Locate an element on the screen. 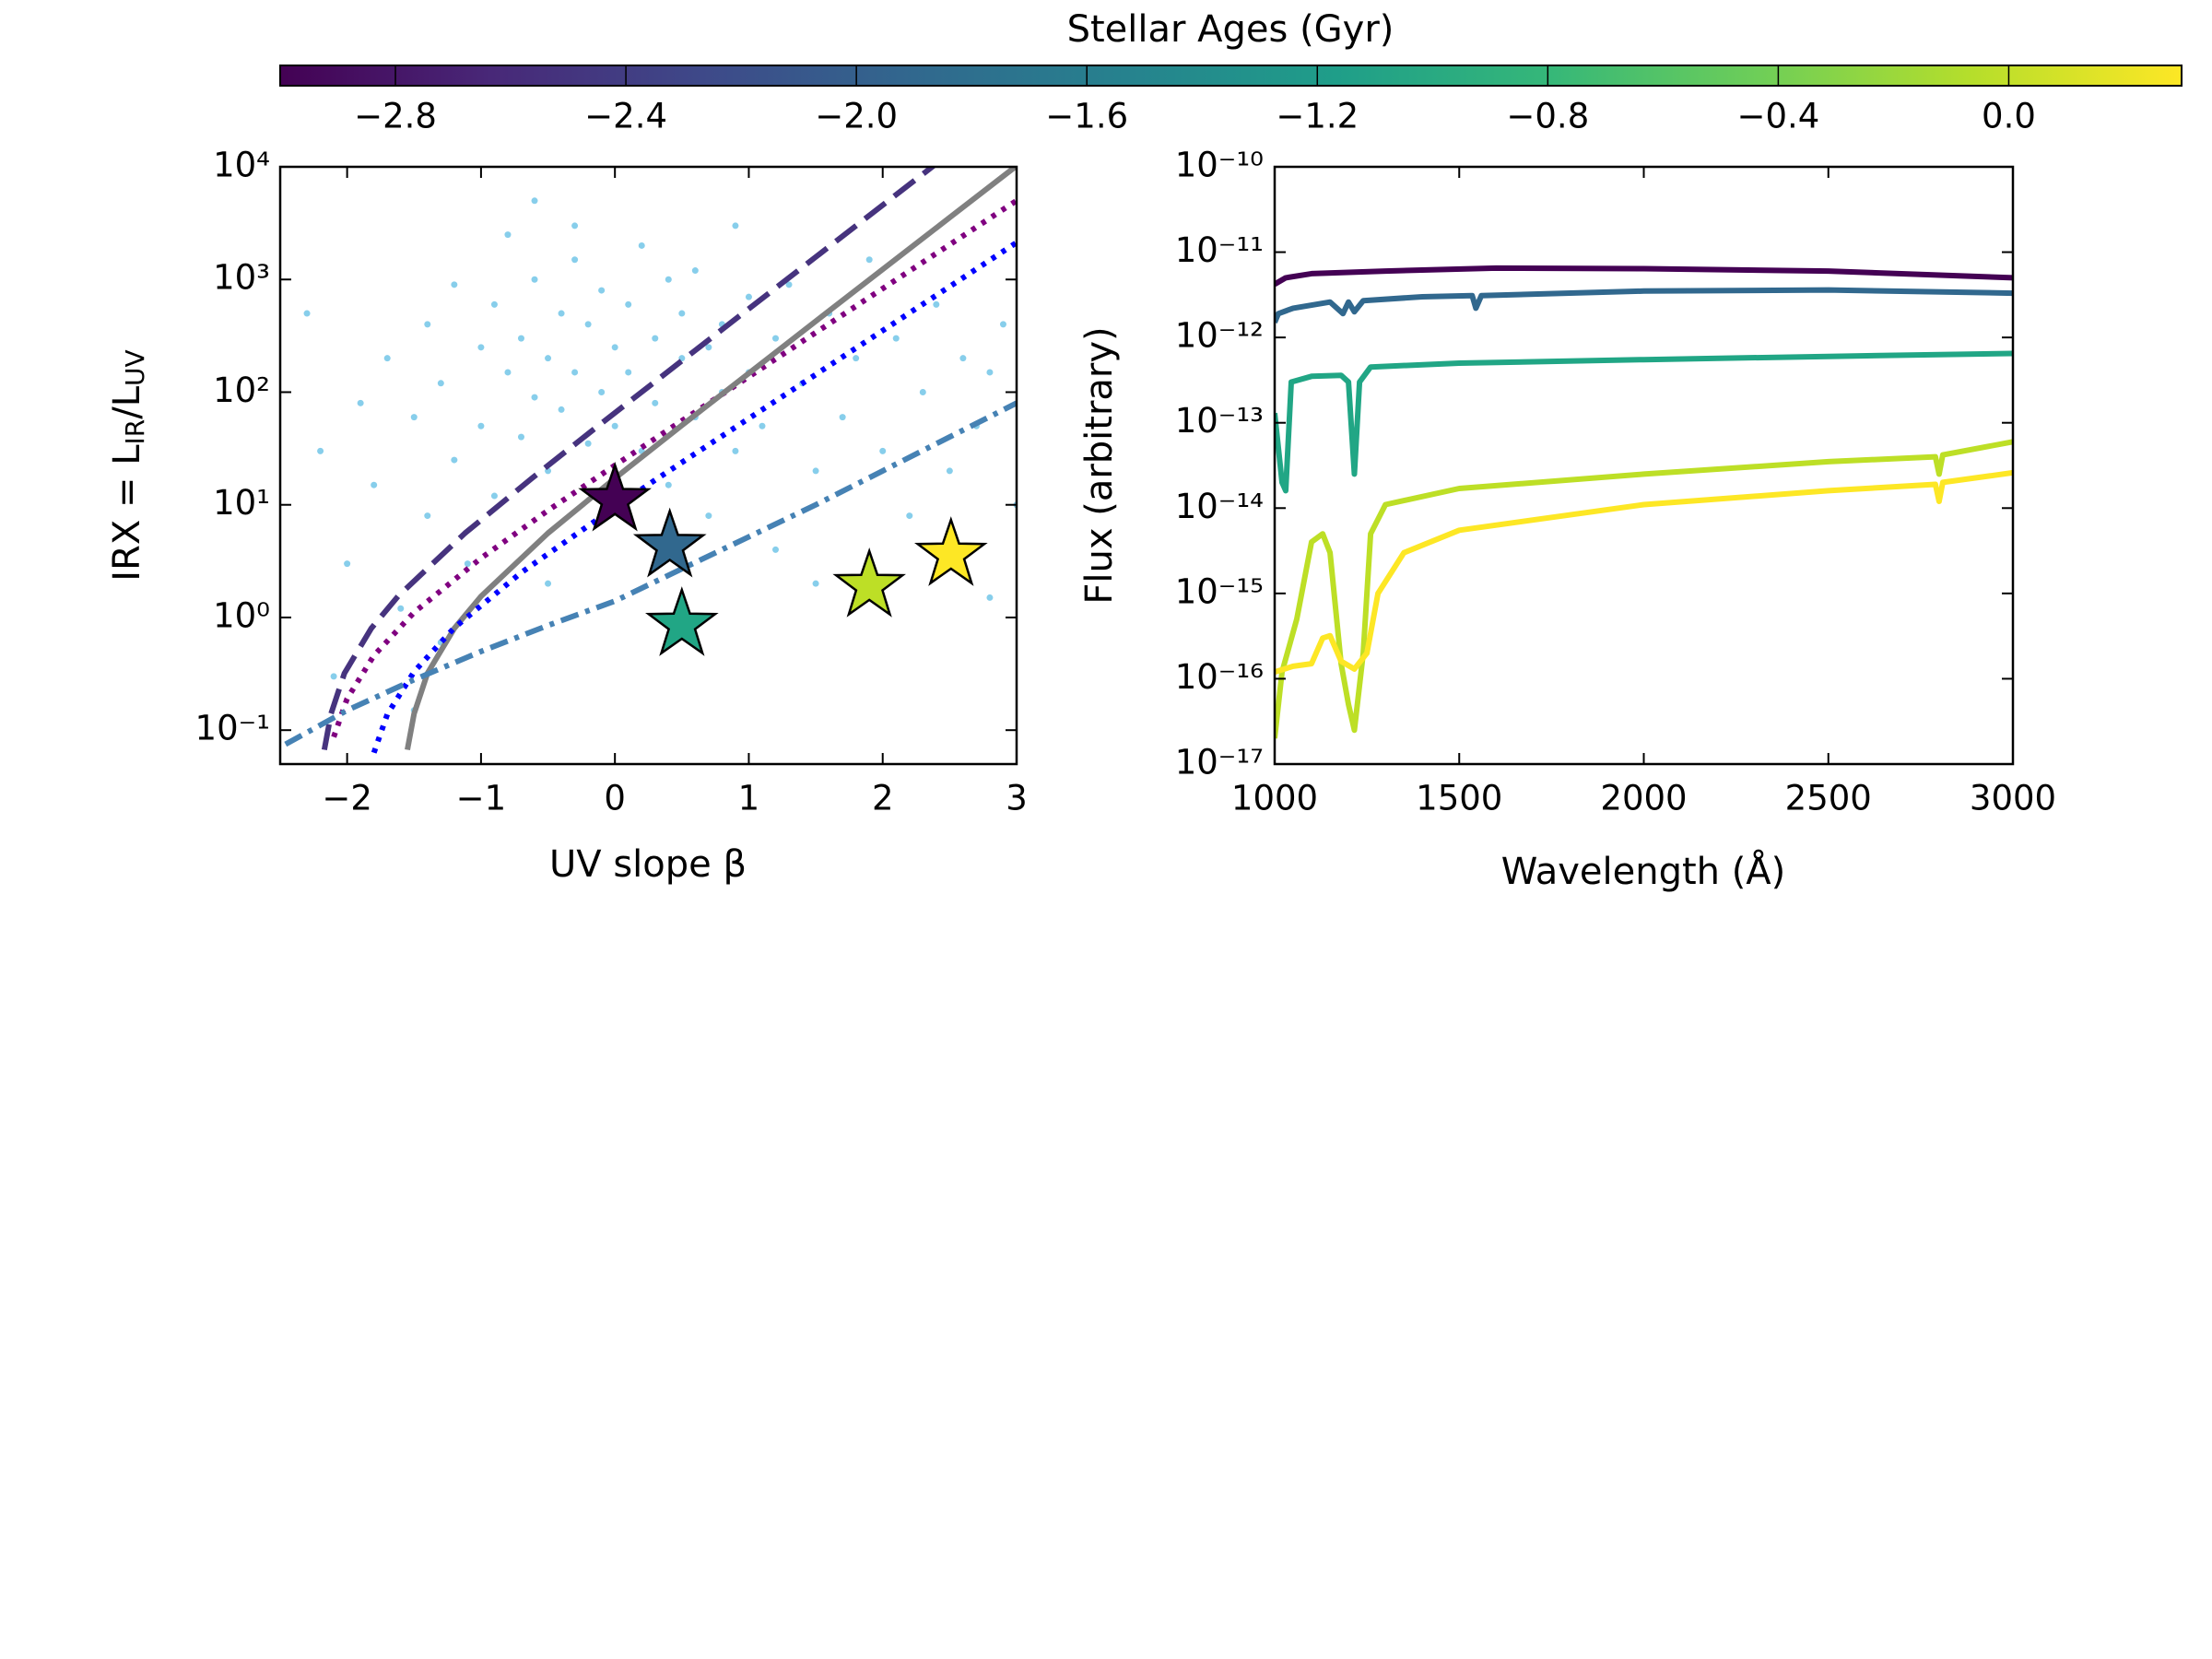 The width and height of the screenshot is (2212, 1659). y-tick-label: 10⁻¹⁰ is located at coordinates (1219, 165).